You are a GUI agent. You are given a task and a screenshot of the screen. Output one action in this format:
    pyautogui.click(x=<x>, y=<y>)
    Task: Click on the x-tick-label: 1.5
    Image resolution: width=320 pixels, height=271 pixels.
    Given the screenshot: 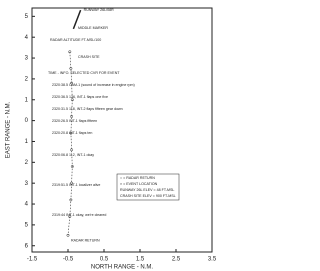 What is the action you would take?
    pyautogui.click(x=140, y=260)
    